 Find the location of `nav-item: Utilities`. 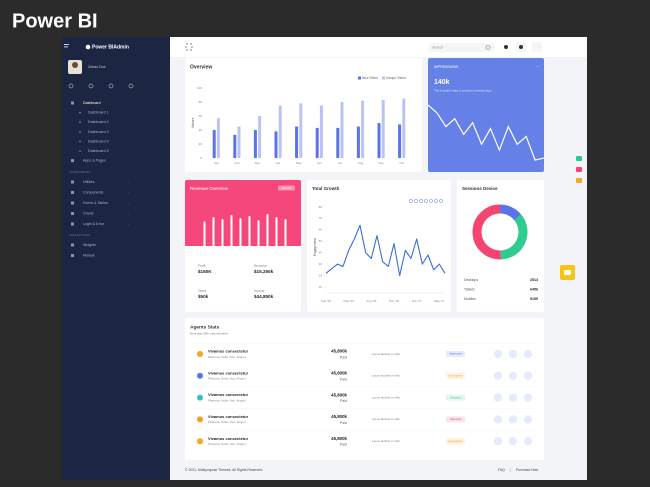

nav-item: Utilities is located at coordinates (89, 182).